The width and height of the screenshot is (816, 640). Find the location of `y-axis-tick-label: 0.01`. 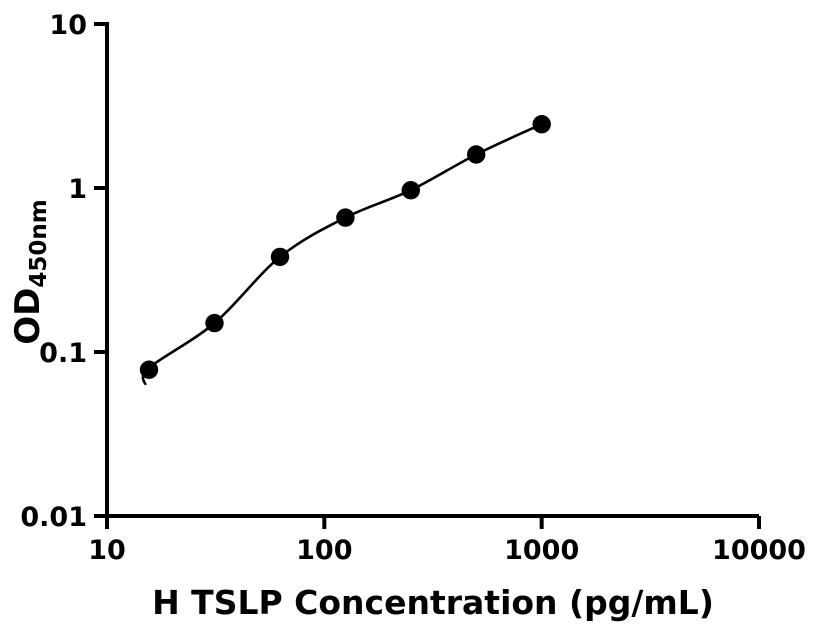

y-axis-tick-label: 0.01 is located at coordinates (53, 517).